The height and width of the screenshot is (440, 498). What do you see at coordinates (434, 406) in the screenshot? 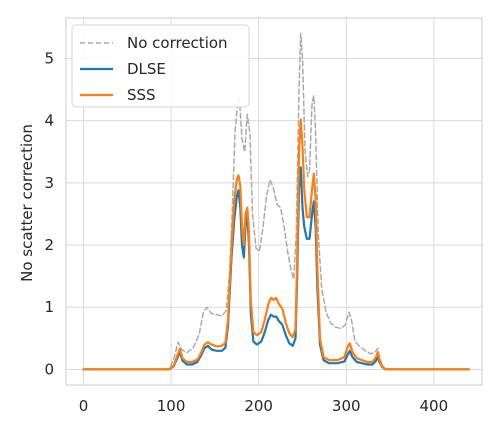
I see `x-tick-label: 400` at bounding box center [434, 406].